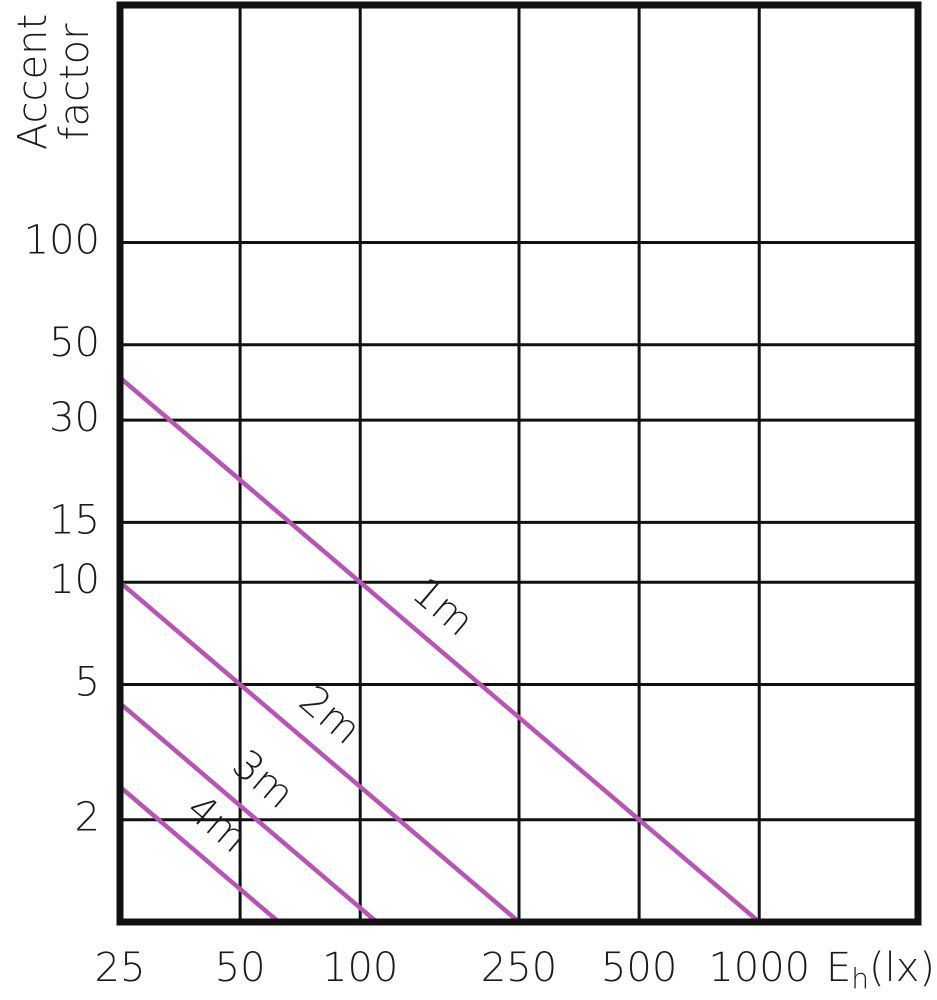 The image size is (937, 1000). What do you see at coordinates (263, 779) in the screenshot?
I see `series-label: 3m` at bounding box center [263, 779].